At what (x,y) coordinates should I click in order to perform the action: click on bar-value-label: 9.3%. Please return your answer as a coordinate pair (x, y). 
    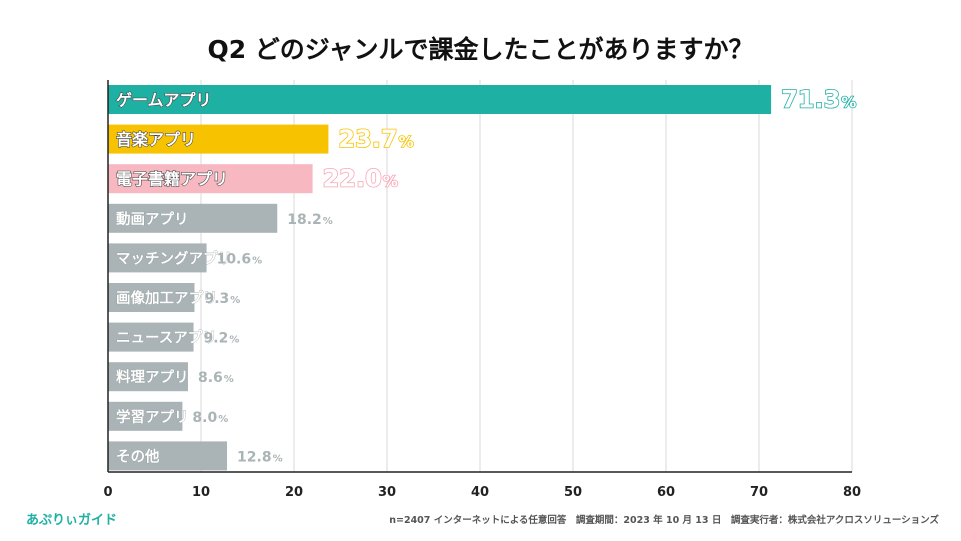
    Looking at the image, I should click on (222, 299).